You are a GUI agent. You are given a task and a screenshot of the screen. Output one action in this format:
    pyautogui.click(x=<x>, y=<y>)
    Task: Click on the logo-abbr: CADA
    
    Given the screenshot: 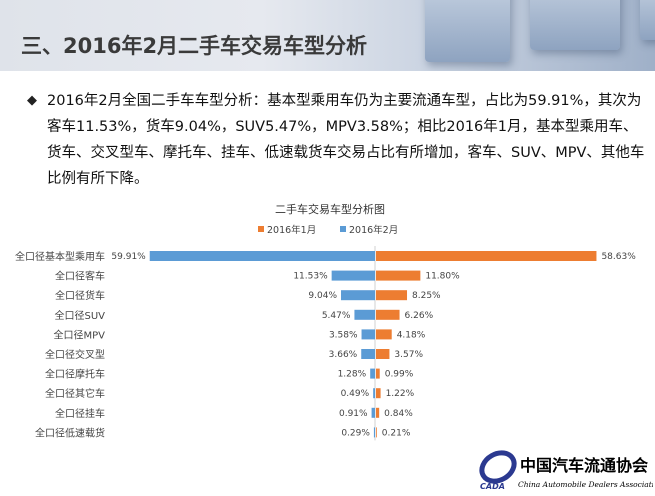 What is the action you would take?
    pyautogui.click(x=492, y=486)
    